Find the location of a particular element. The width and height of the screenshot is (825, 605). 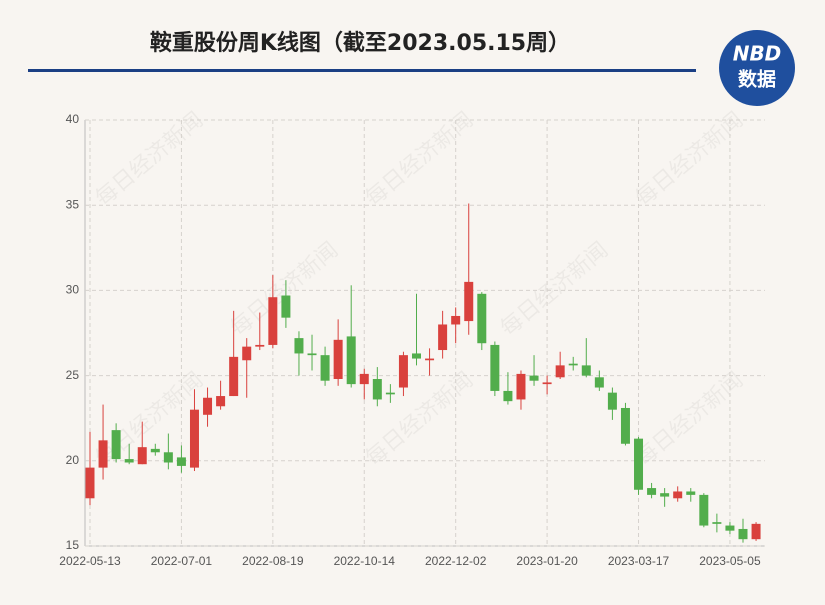

y-tick-label: 25 is located at coordinates (73, 375).